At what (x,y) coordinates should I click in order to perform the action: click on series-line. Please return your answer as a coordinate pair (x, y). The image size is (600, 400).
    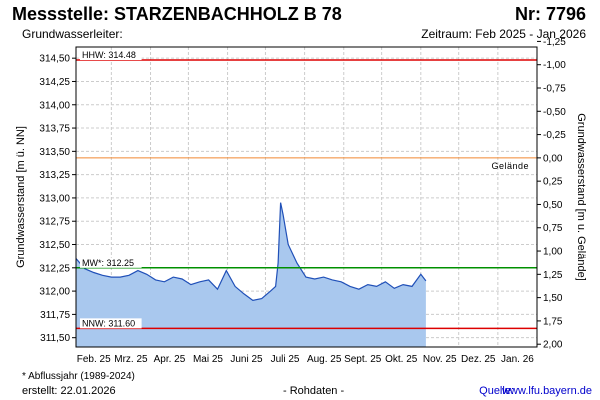
    Looking at the image, I should click on (251, 252).